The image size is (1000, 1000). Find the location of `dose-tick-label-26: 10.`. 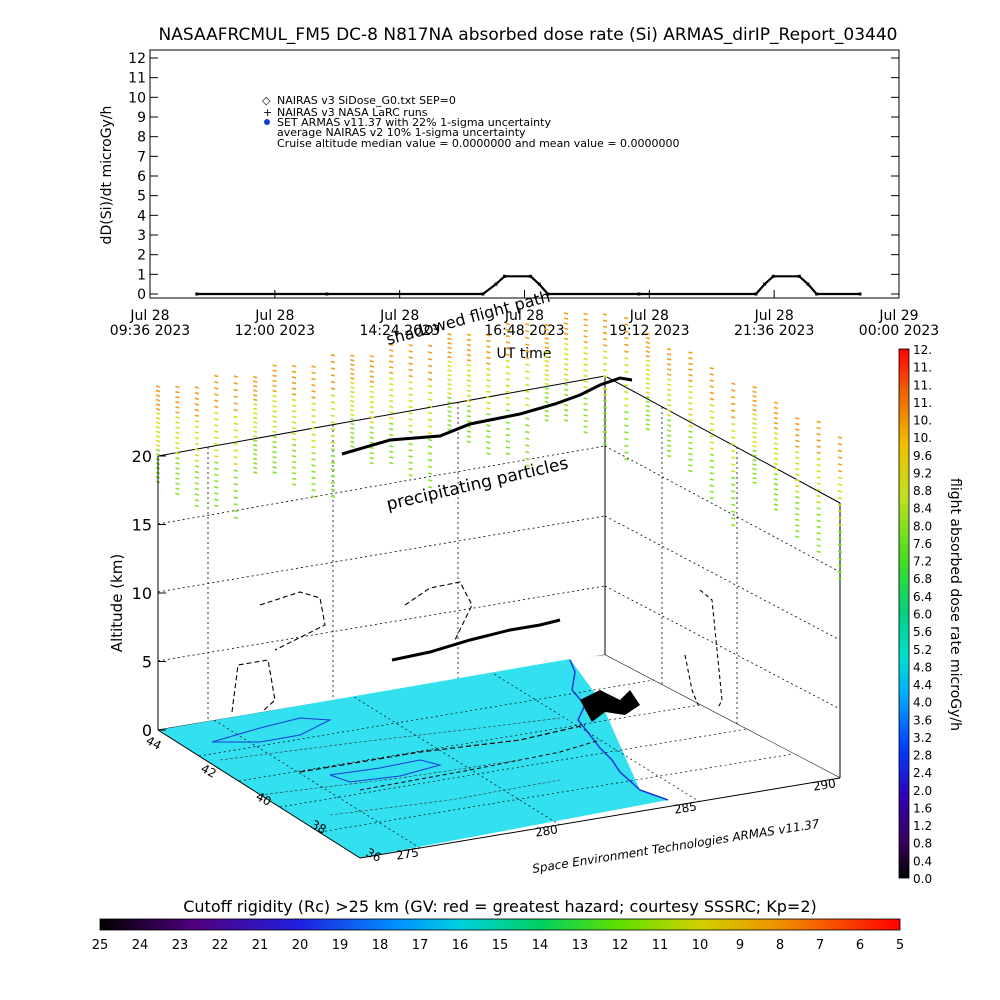

dose-tick-label-26: 10. is located at coordinates (922, 421).